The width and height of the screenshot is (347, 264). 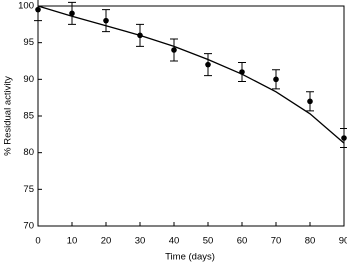 I want to click on y-tick-label: 90, so click(x=28, y=79).